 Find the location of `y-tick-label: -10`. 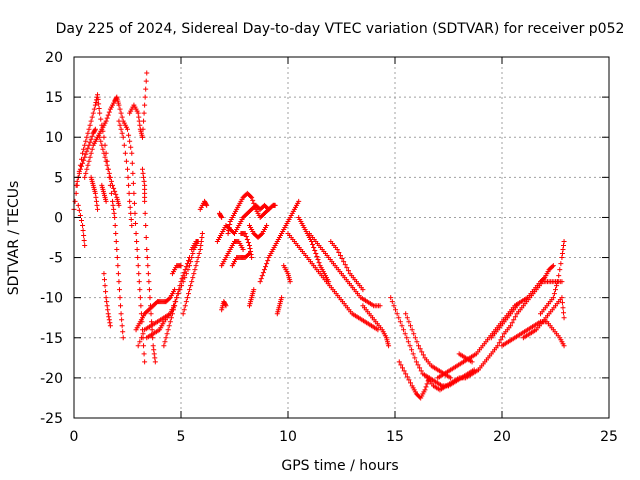

y-tick-label: -10 is located at coordinates (51, 299).